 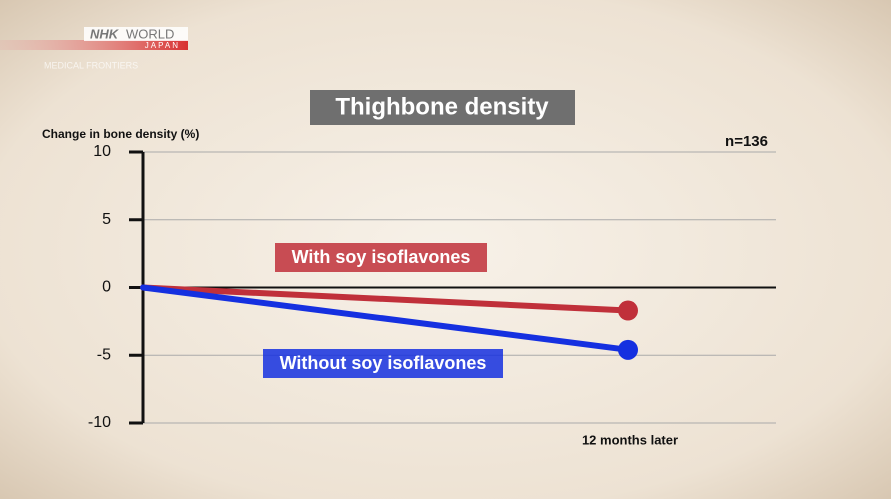 I want to click on legend-label: With soy isoflavones, so click(x=381, y=257).